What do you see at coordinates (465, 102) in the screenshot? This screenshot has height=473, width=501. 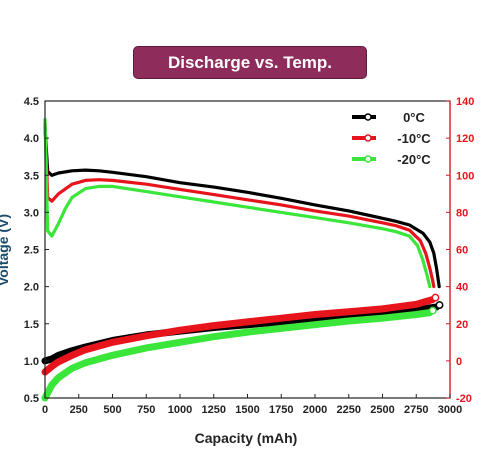 I see `y2-tick-label: 140` at bounding box center [465, 102].